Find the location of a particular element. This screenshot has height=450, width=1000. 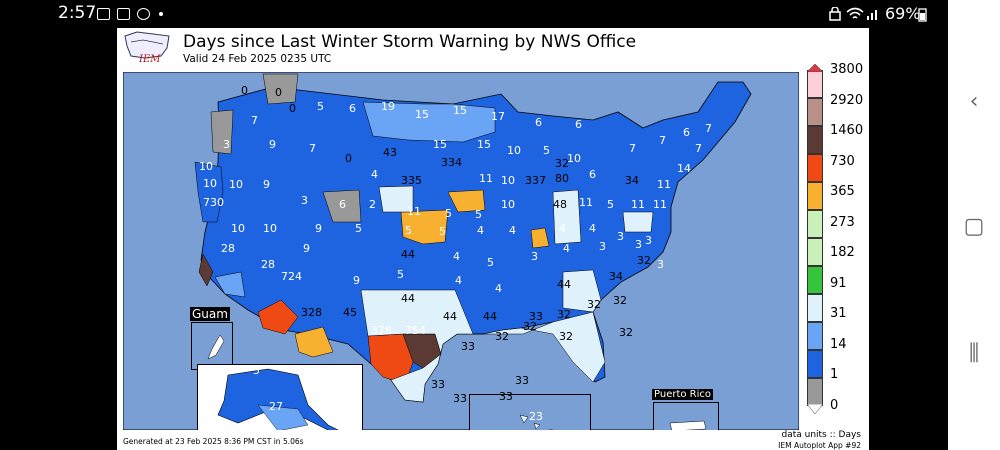

home-icon: ▢ is located at coordinates (974, 226).